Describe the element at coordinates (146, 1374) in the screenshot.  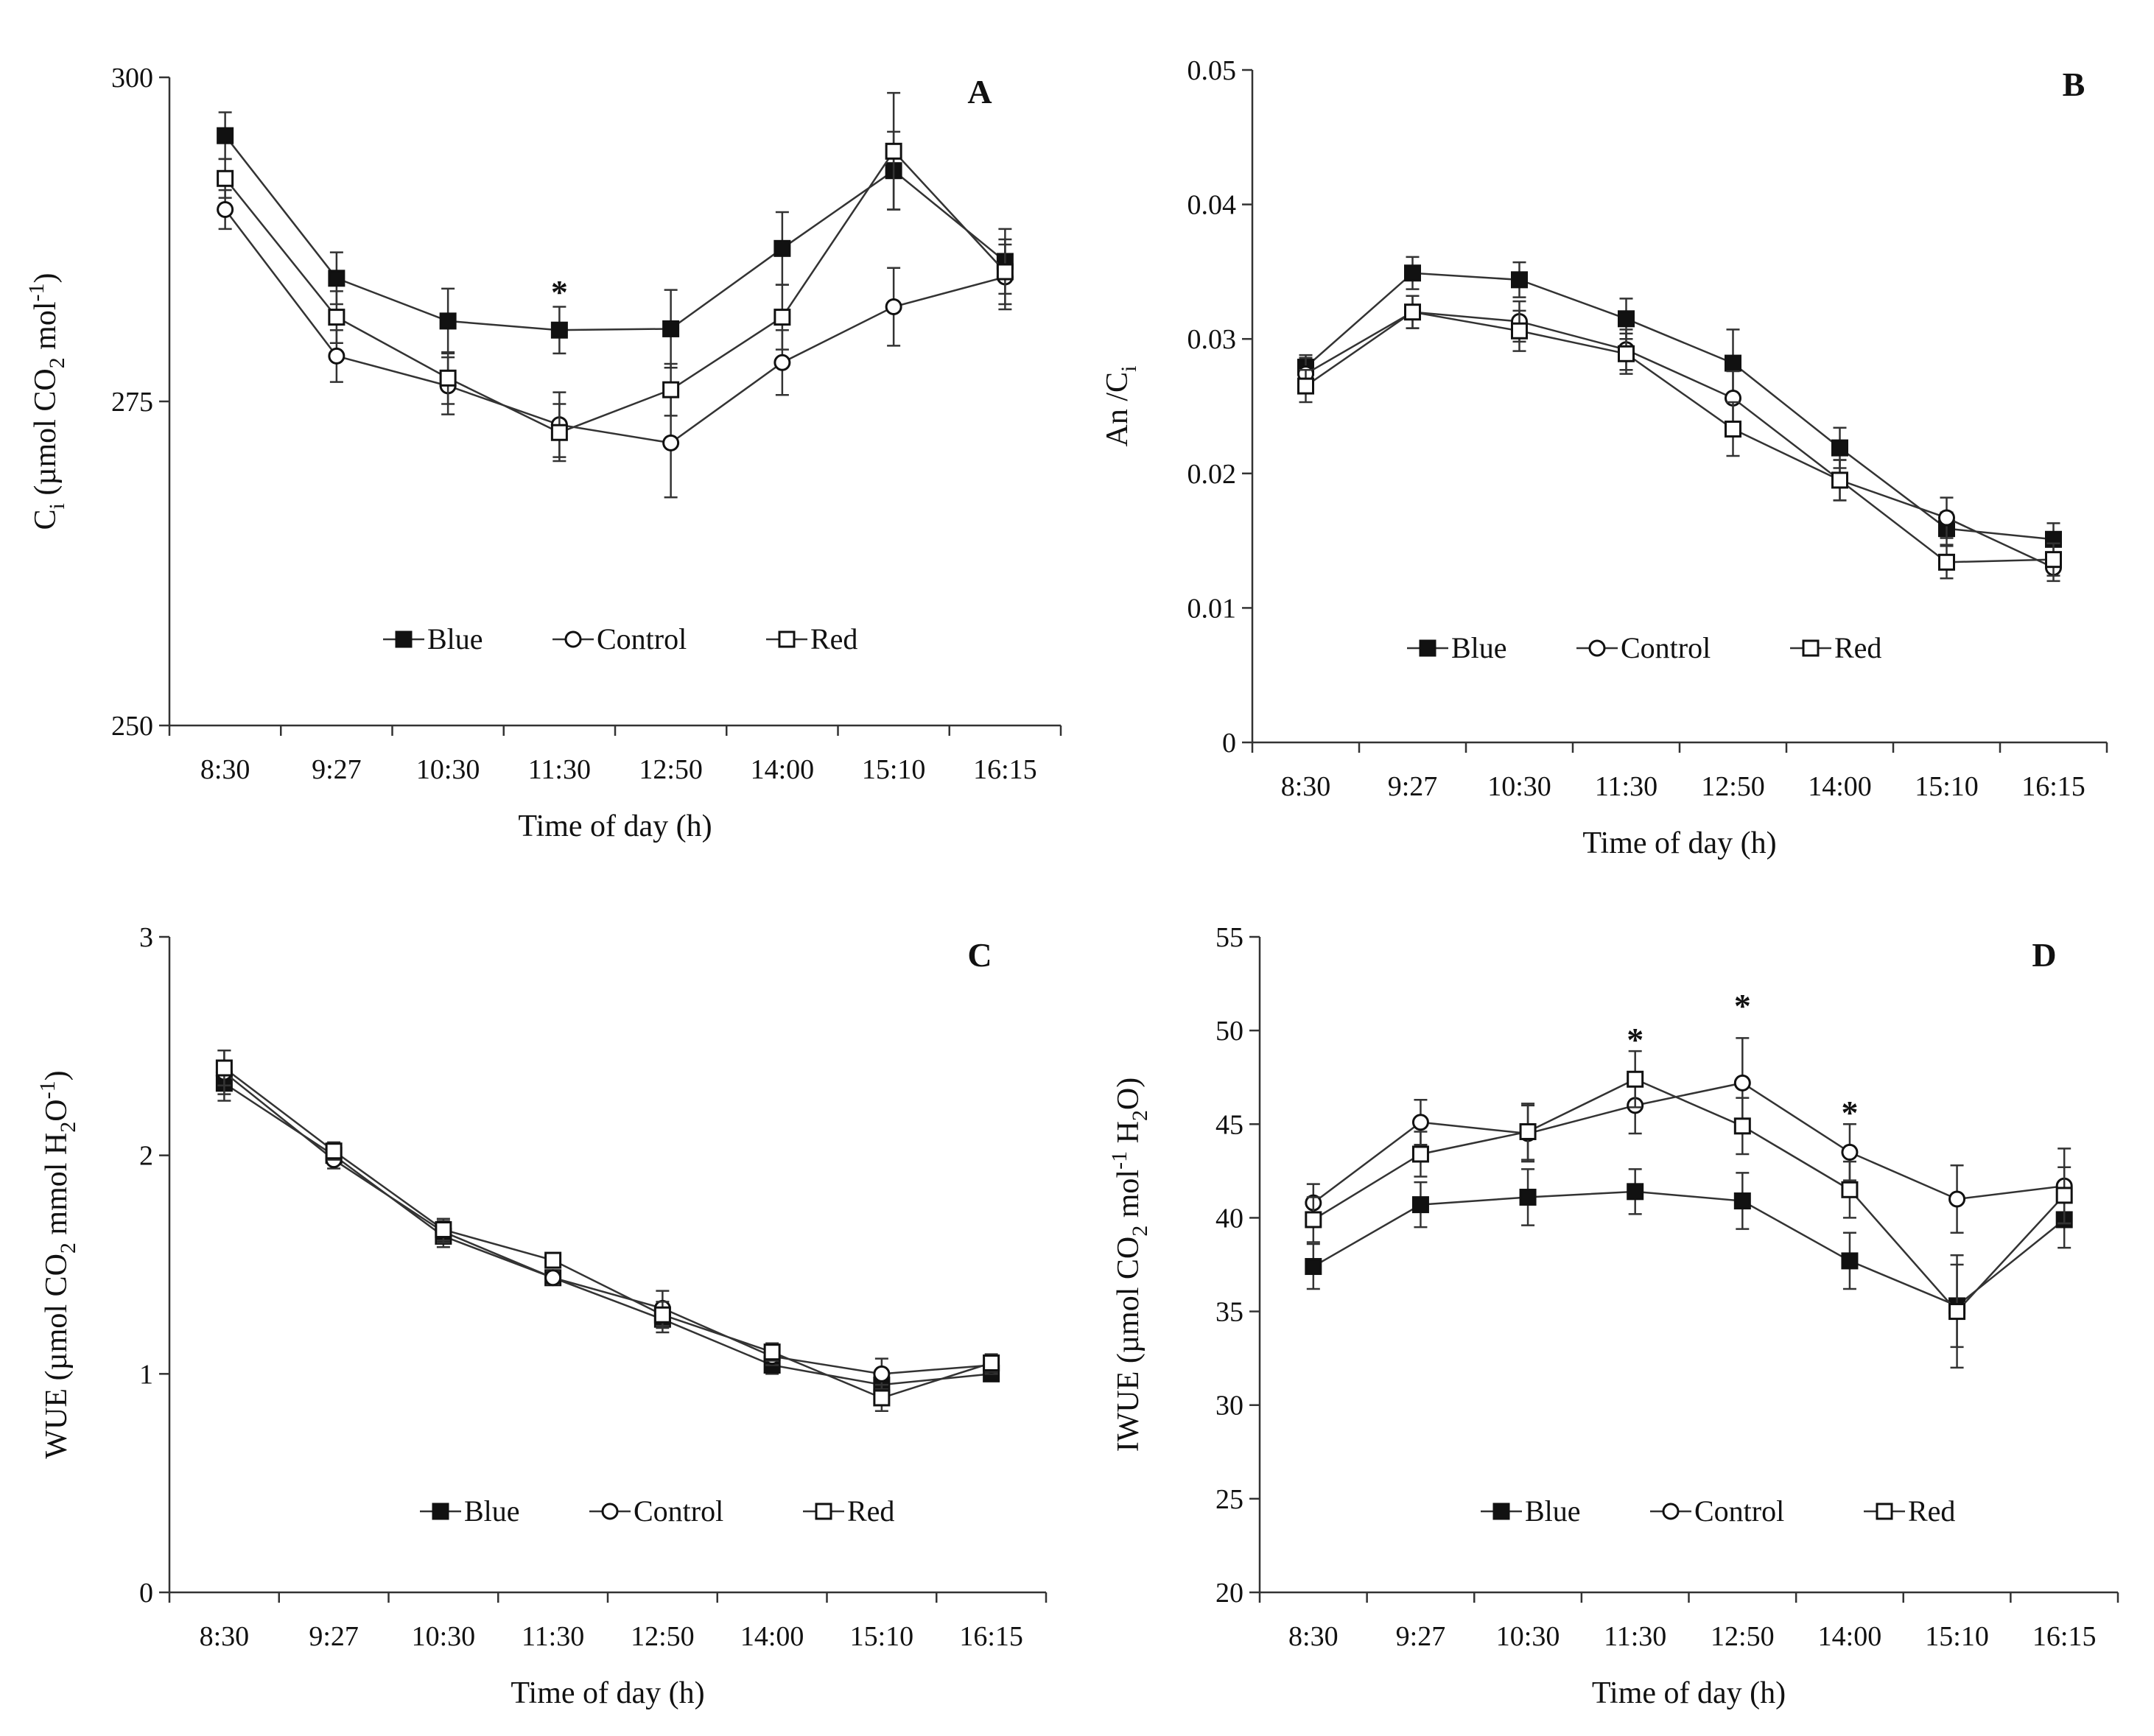
I see `y-tick-label: 1` at that location.